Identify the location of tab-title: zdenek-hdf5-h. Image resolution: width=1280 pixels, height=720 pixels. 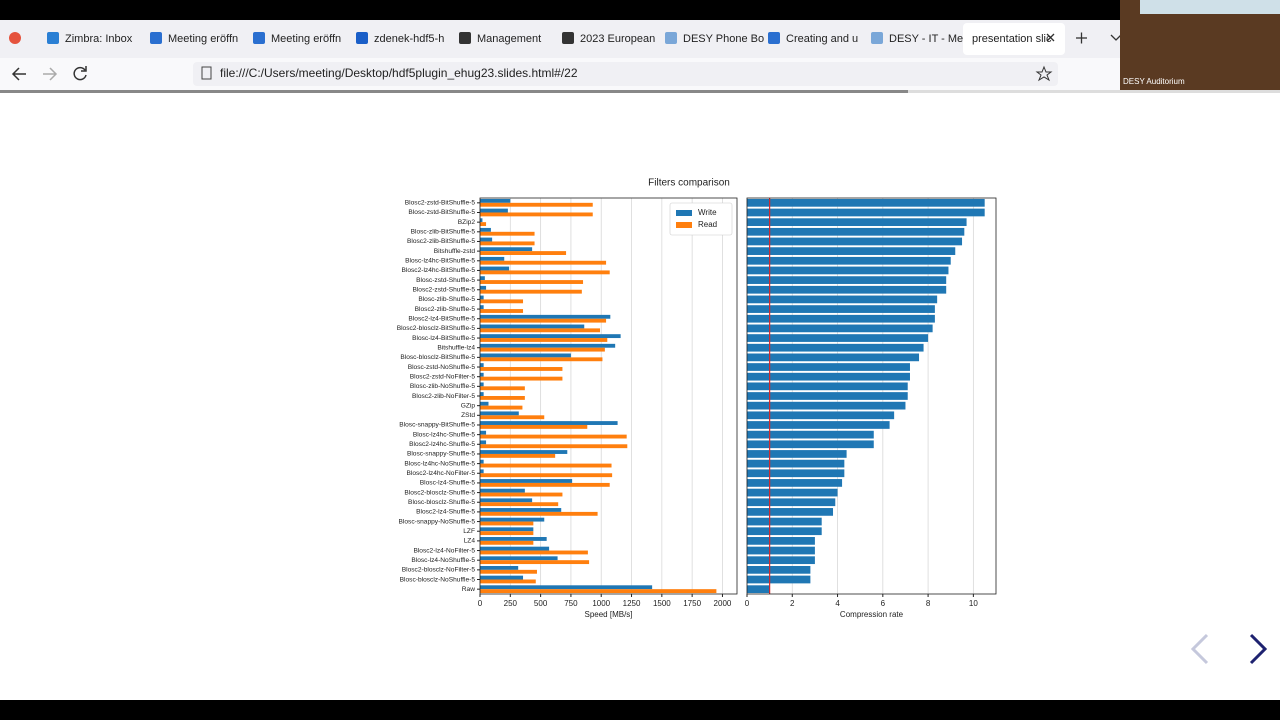
(409, 39).